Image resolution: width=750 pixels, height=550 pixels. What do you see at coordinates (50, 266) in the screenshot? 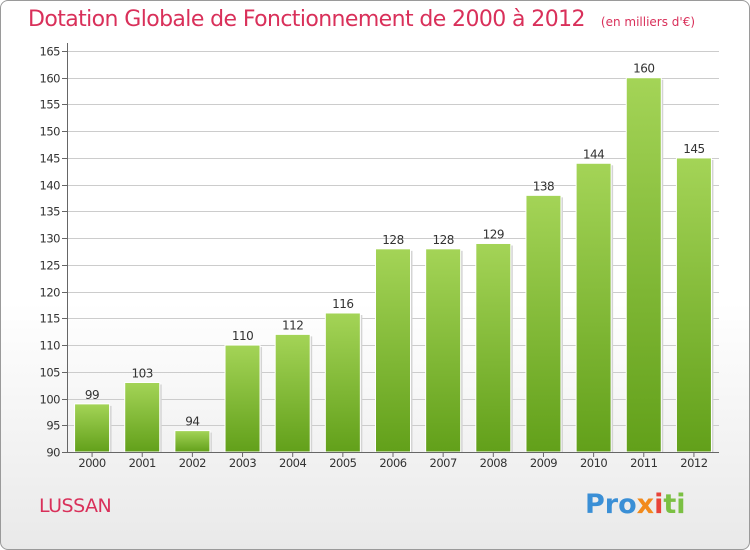
I see `y-tick-label: 125` at bounding box center [50, 266].